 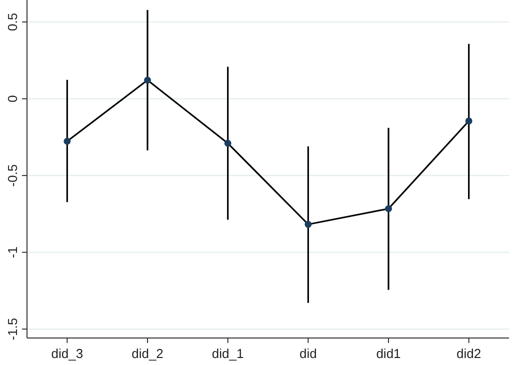 I want to click on x-tick-label: did_2, so click(x=148, y=353).